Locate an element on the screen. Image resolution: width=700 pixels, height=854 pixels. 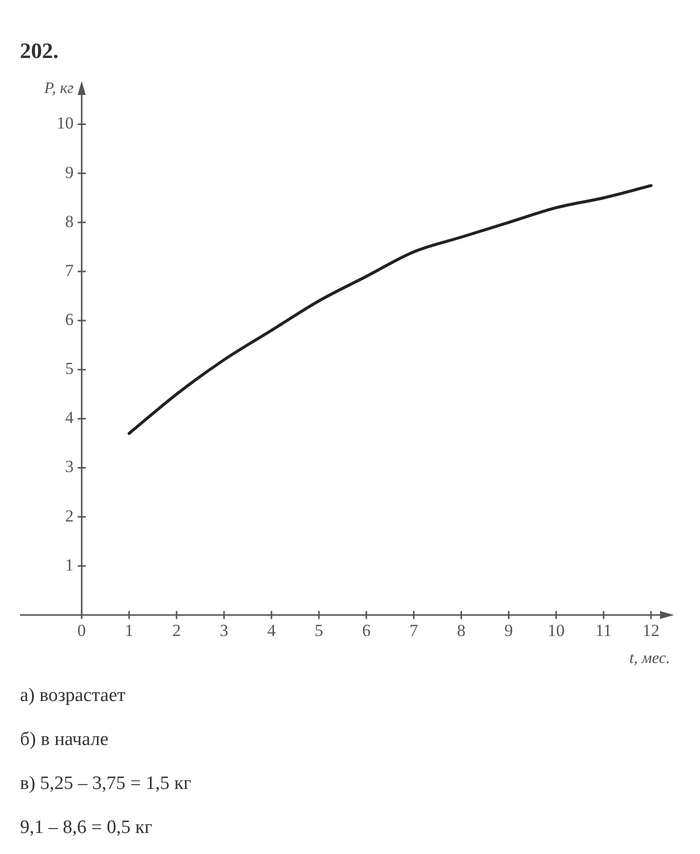
x-tick-label: 3 is located at coordinates (224, 630).